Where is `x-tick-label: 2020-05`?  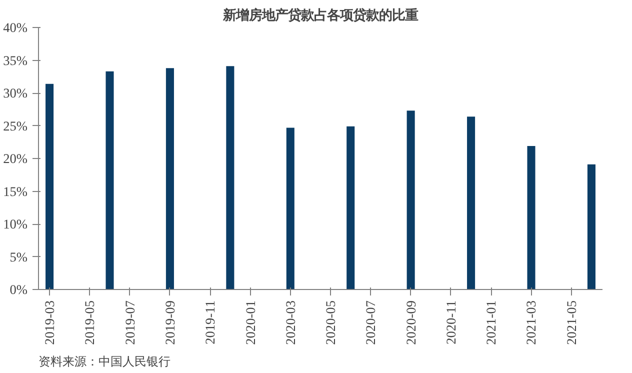 x-tick-label: 2020-05 is located at coordinates (330, 322).